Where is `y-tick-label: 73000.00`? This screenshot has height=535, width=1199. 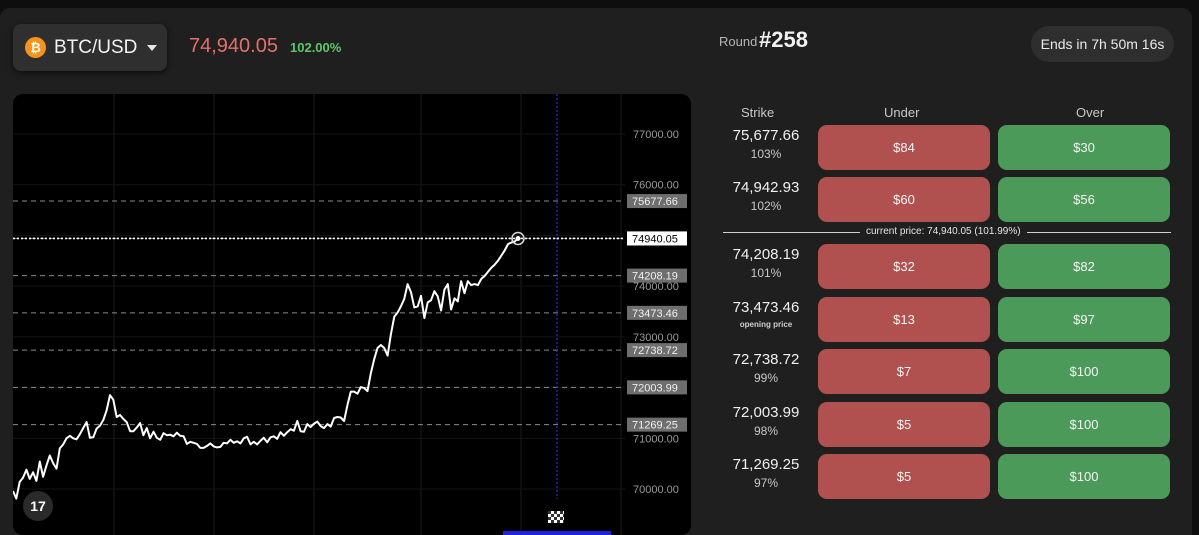 y-tick-label: 73000.00 is located at coordinates (656, 338).